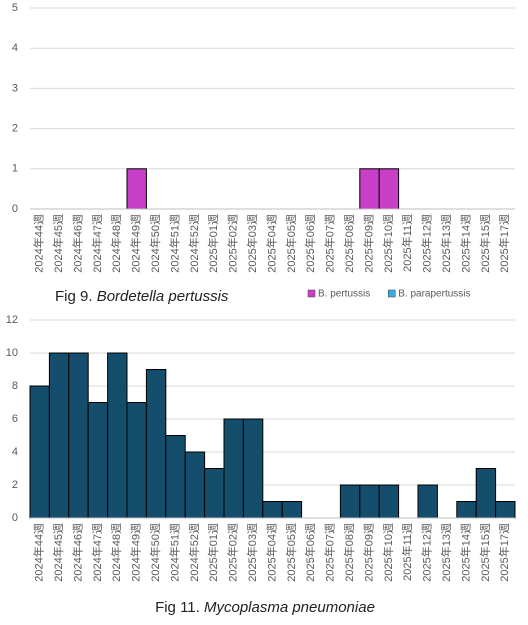  What do you see at coordinates (12, 320) in the screenshot?
I see `y-tick-label: 12` at bounding box center [12, 320].